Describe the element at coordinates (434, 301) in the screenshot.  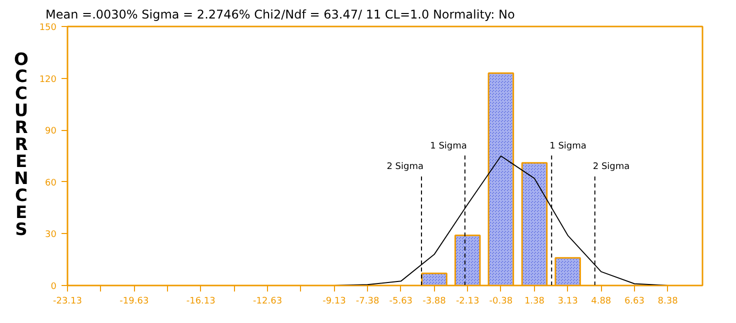
I see `x-tick-label: -3.88` at that location.